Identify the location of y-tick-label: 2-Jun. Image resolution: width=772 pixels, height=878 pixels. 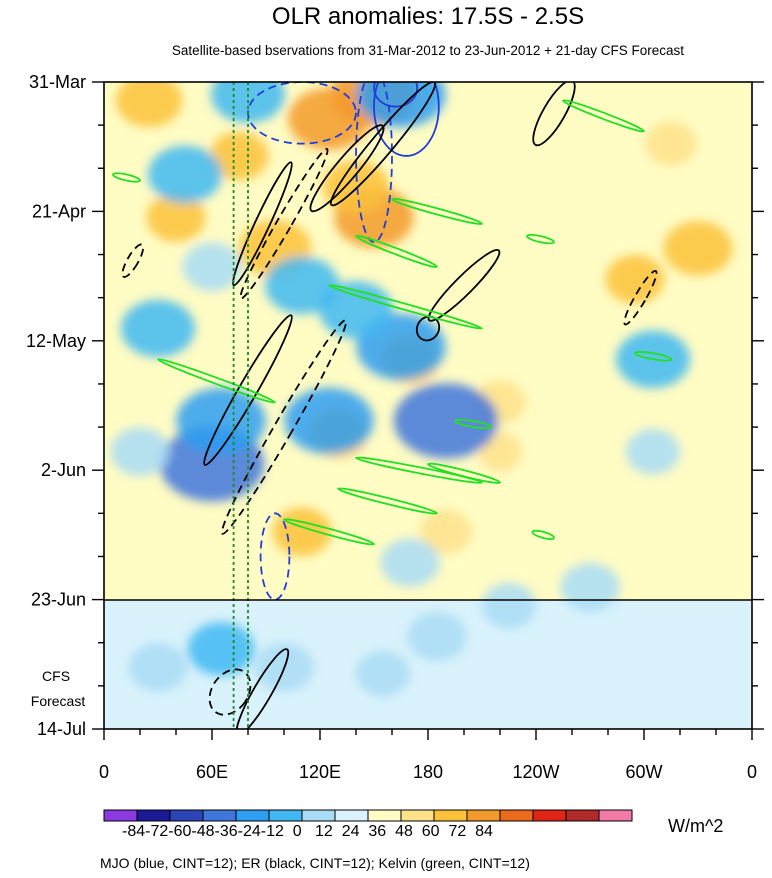
(63, 470).